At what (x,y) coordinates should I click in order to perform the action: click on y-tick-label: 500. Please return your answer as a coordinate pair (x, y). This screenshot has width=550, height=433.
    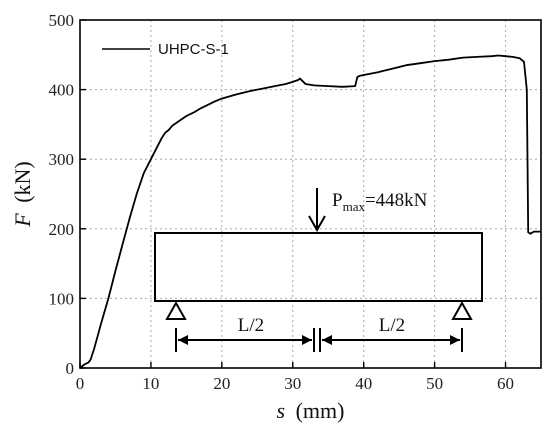
    Looking at the image, I should click on (62, 20).